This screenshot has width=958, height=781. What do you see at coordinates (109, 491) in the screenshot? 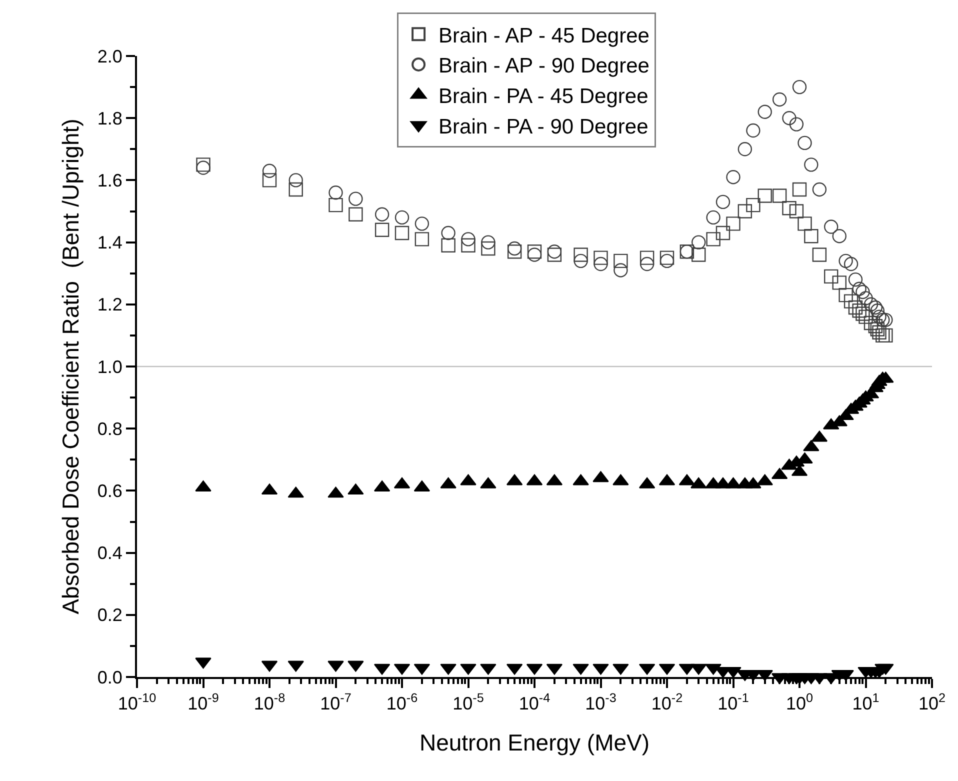
I see `y-tick-label: 0.6` at bounding box center [109, 491].